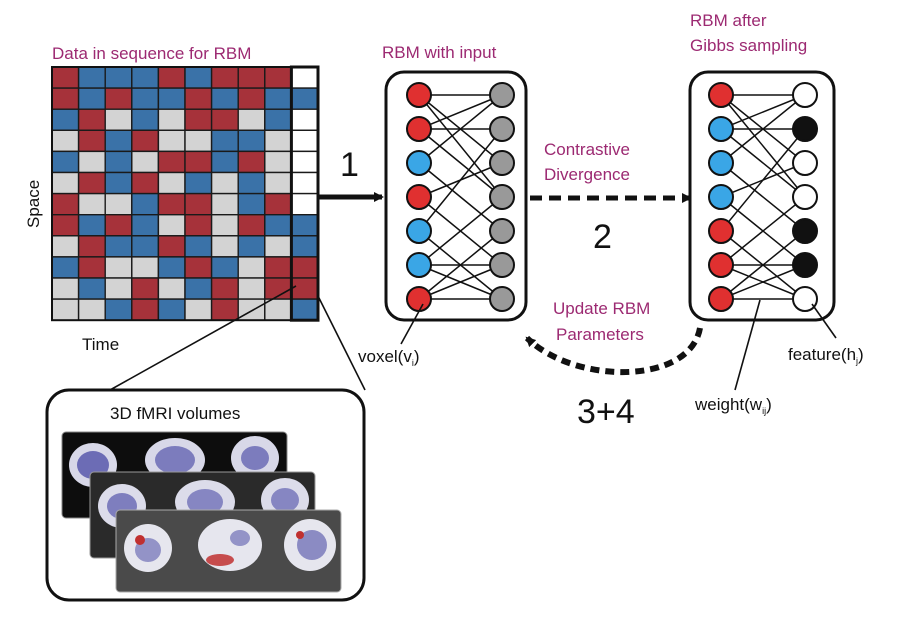 The width and height of the screenshot is (908, 632). What do you see at coordinates (733, 405) in the screenshot?
I see `weight-label: weight(wij)` at bounding box center [733, 405].